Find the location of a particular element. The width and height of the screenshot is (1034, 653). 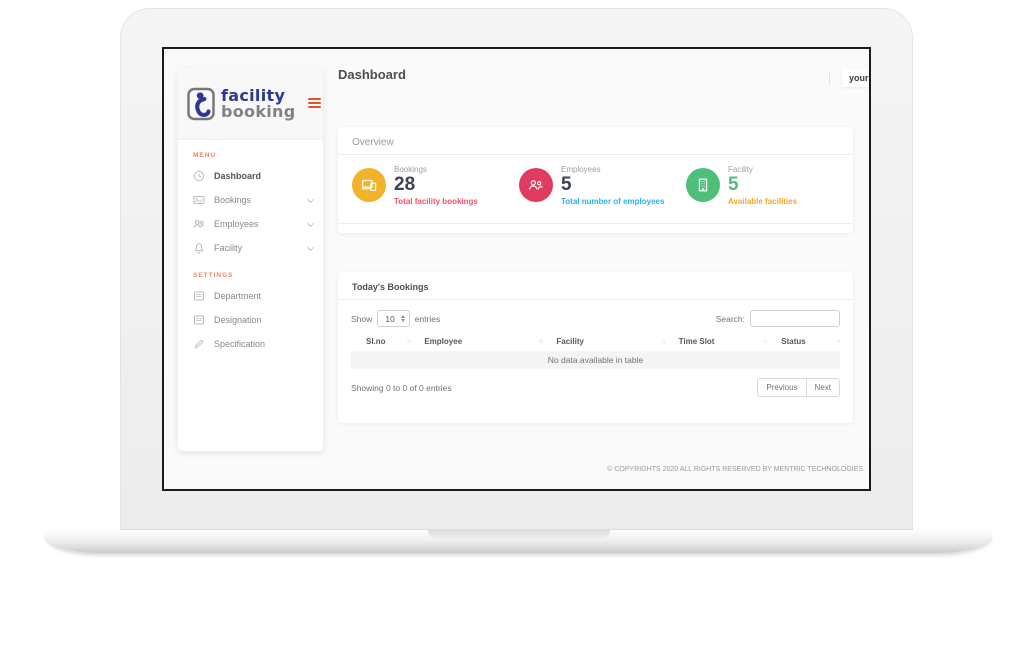

search-input is located at coordinates (795, 318).